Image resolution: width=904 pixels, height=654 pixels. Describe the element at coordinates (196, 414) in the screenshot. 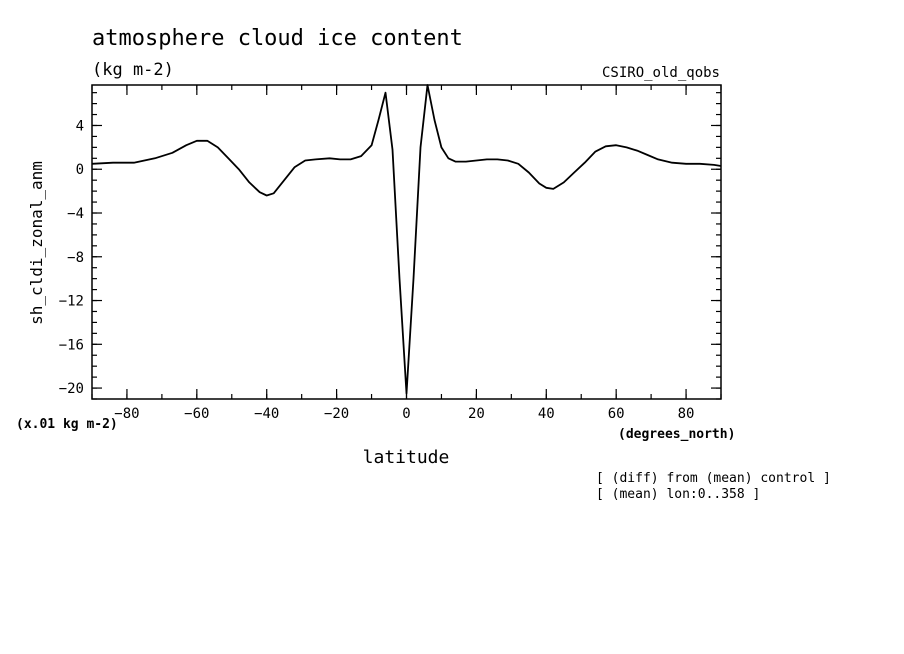

I see `x-tick-label: −60` at that location.